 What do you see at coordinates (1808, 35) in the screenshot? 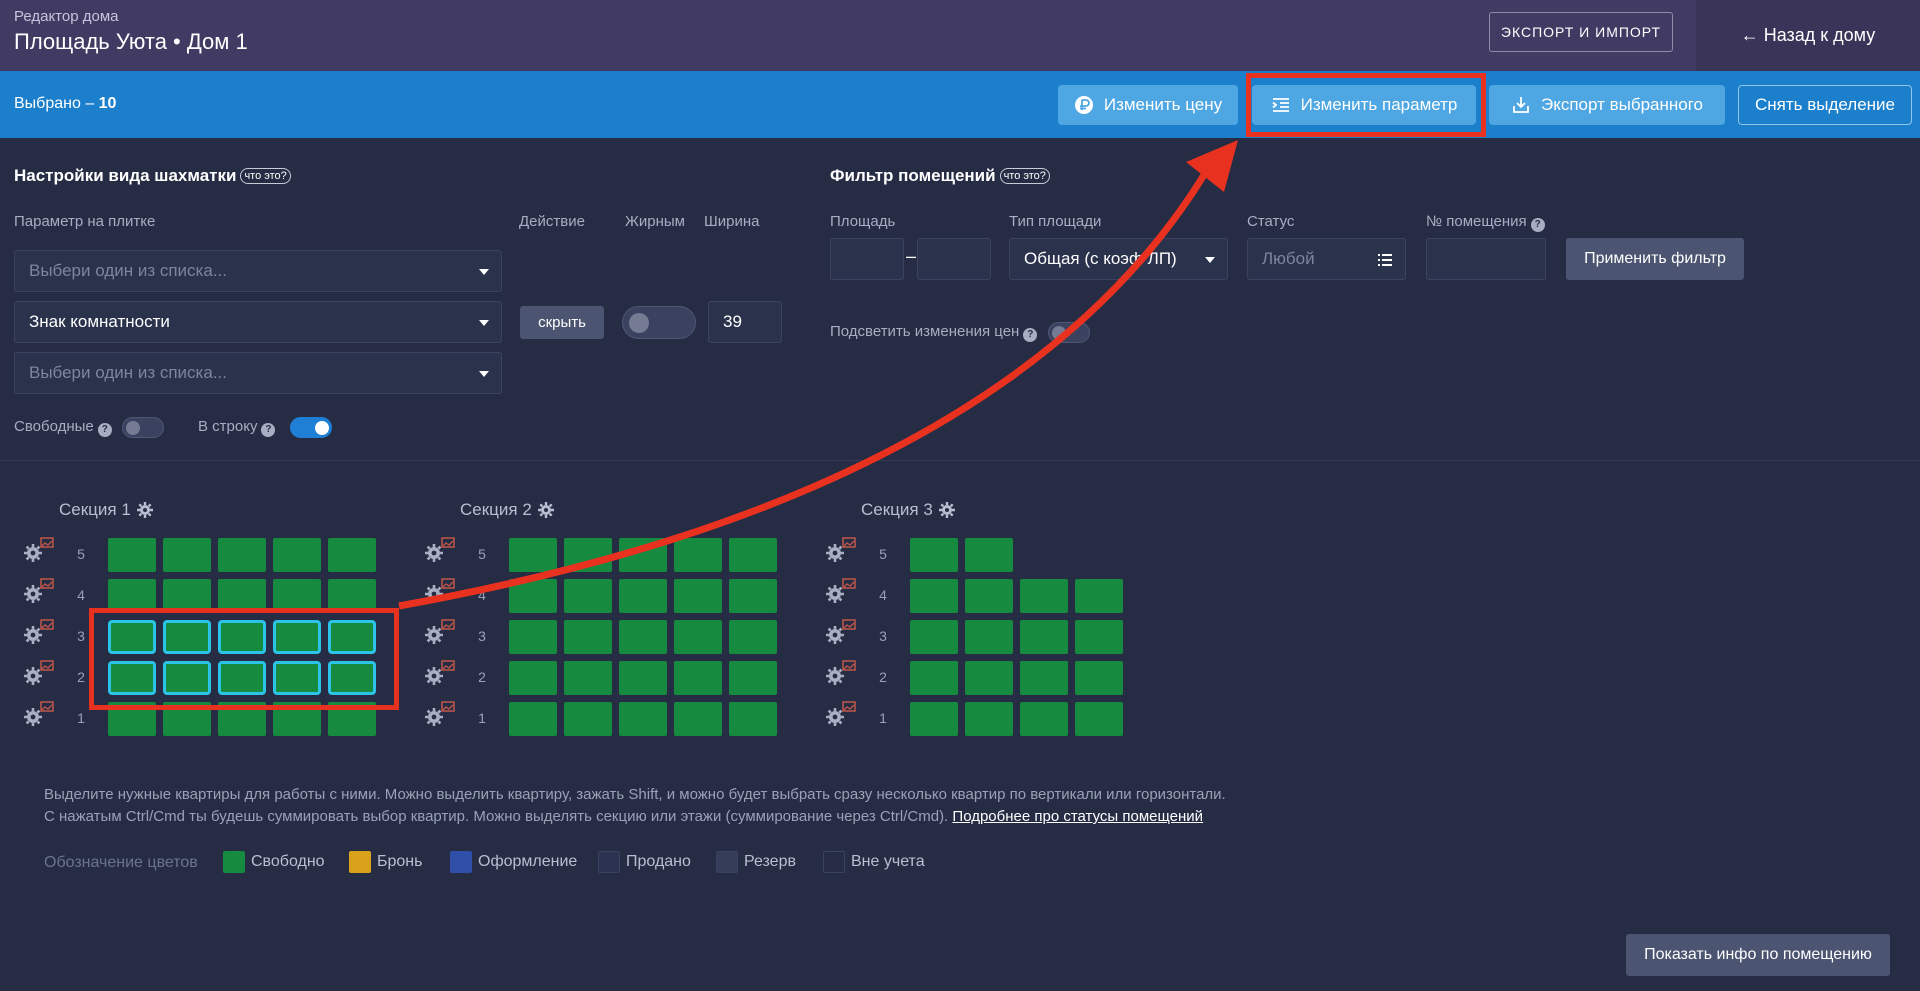
I see `back-to-house-button: ← Назад к дому` at bounding box center [1808, 35].